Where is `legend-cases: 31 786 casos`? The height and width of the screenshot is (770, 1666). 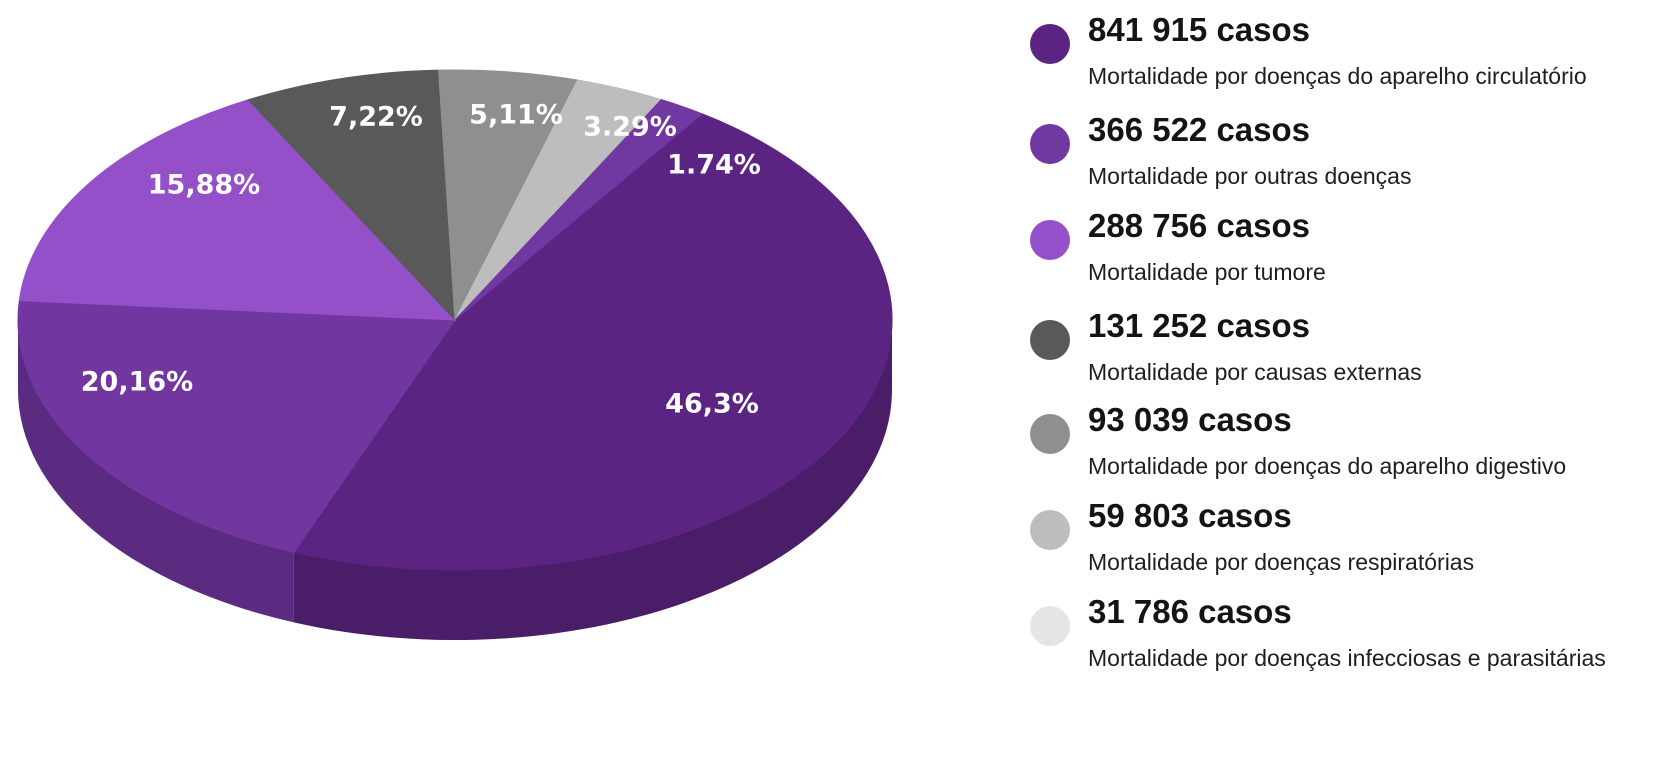 legend-cases: 31 786 casos is located at coordinates (1190, 611).